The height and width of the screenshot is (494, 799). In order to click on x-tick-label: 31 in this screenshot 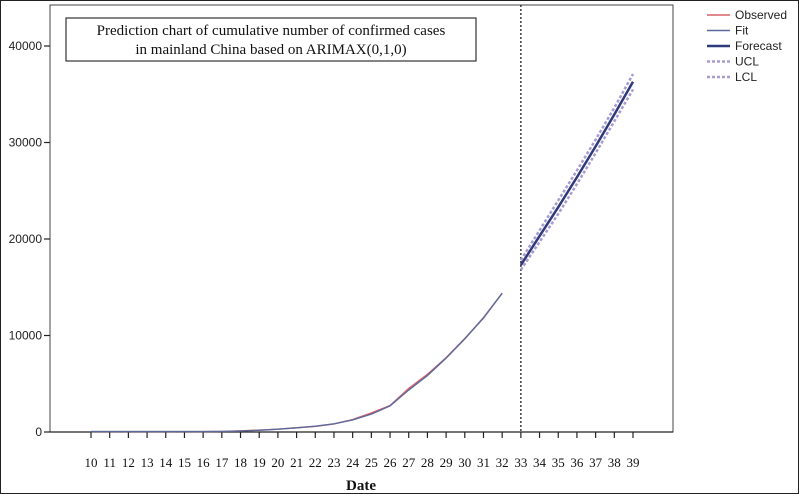, I will do `click(483, 462)`.